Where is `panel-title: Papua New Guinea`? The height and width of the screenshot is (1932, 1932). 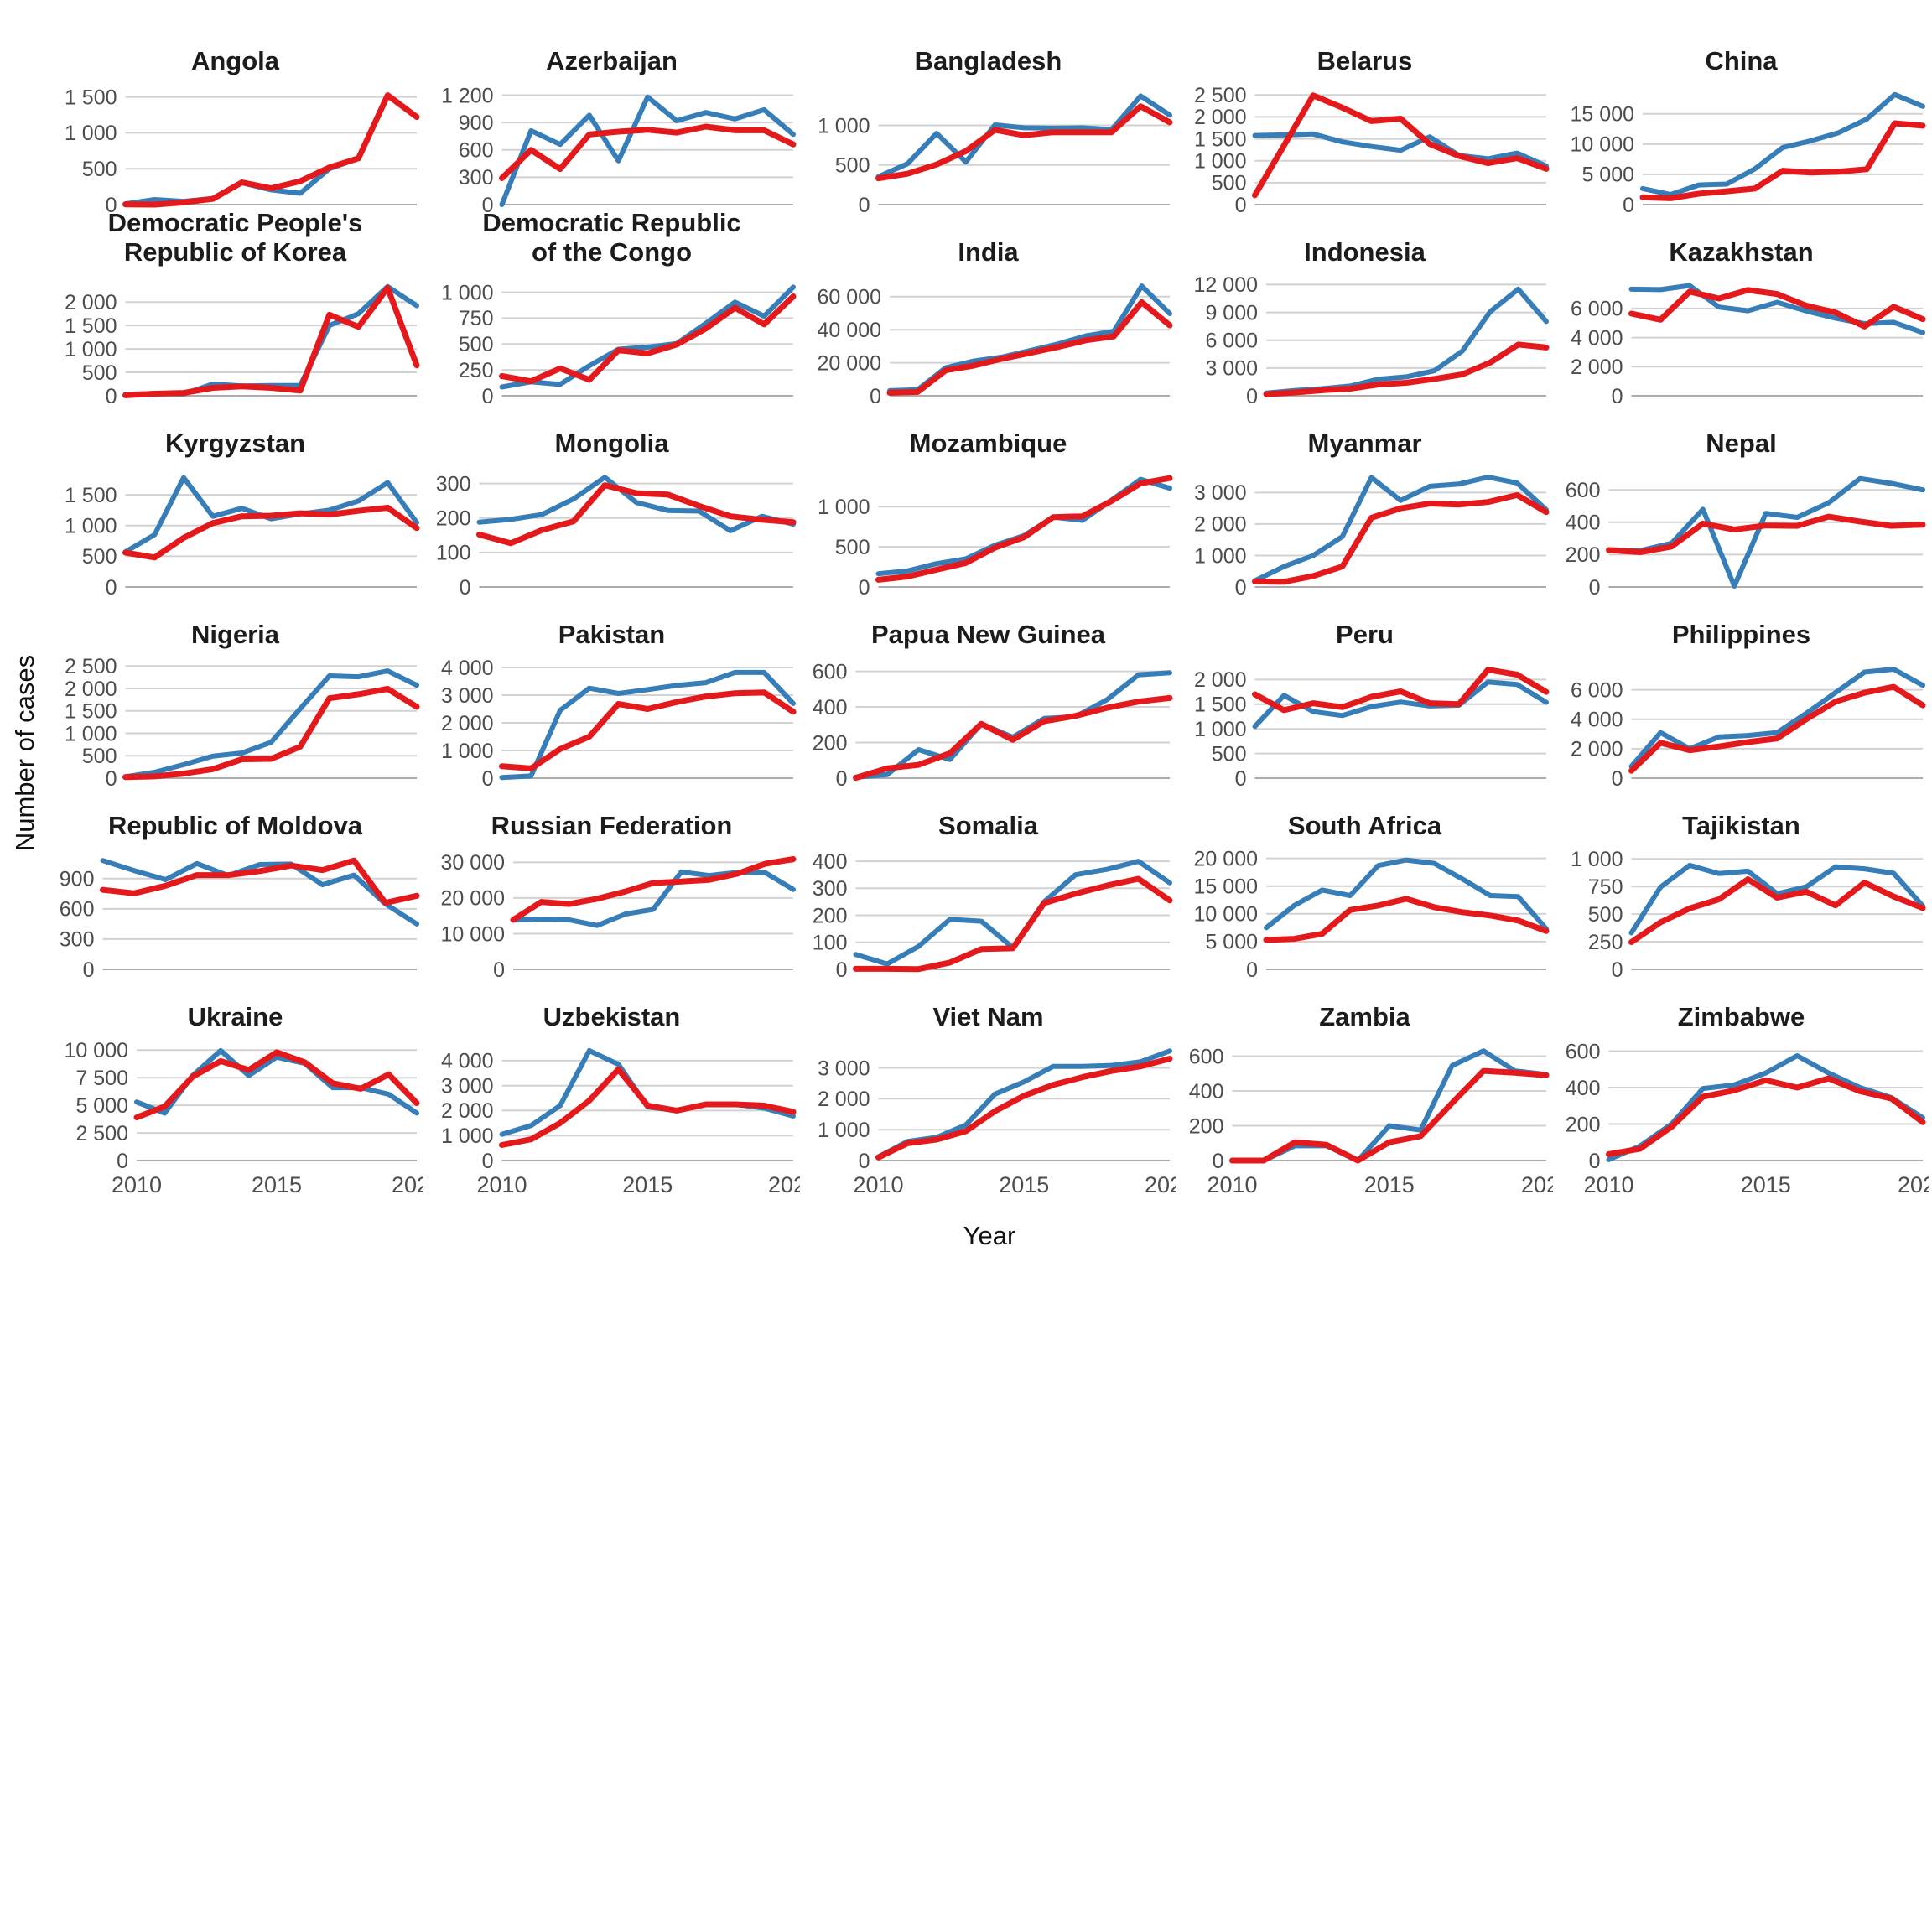 panel-title: Papua New Guinea is located at coordinates (988, 634).